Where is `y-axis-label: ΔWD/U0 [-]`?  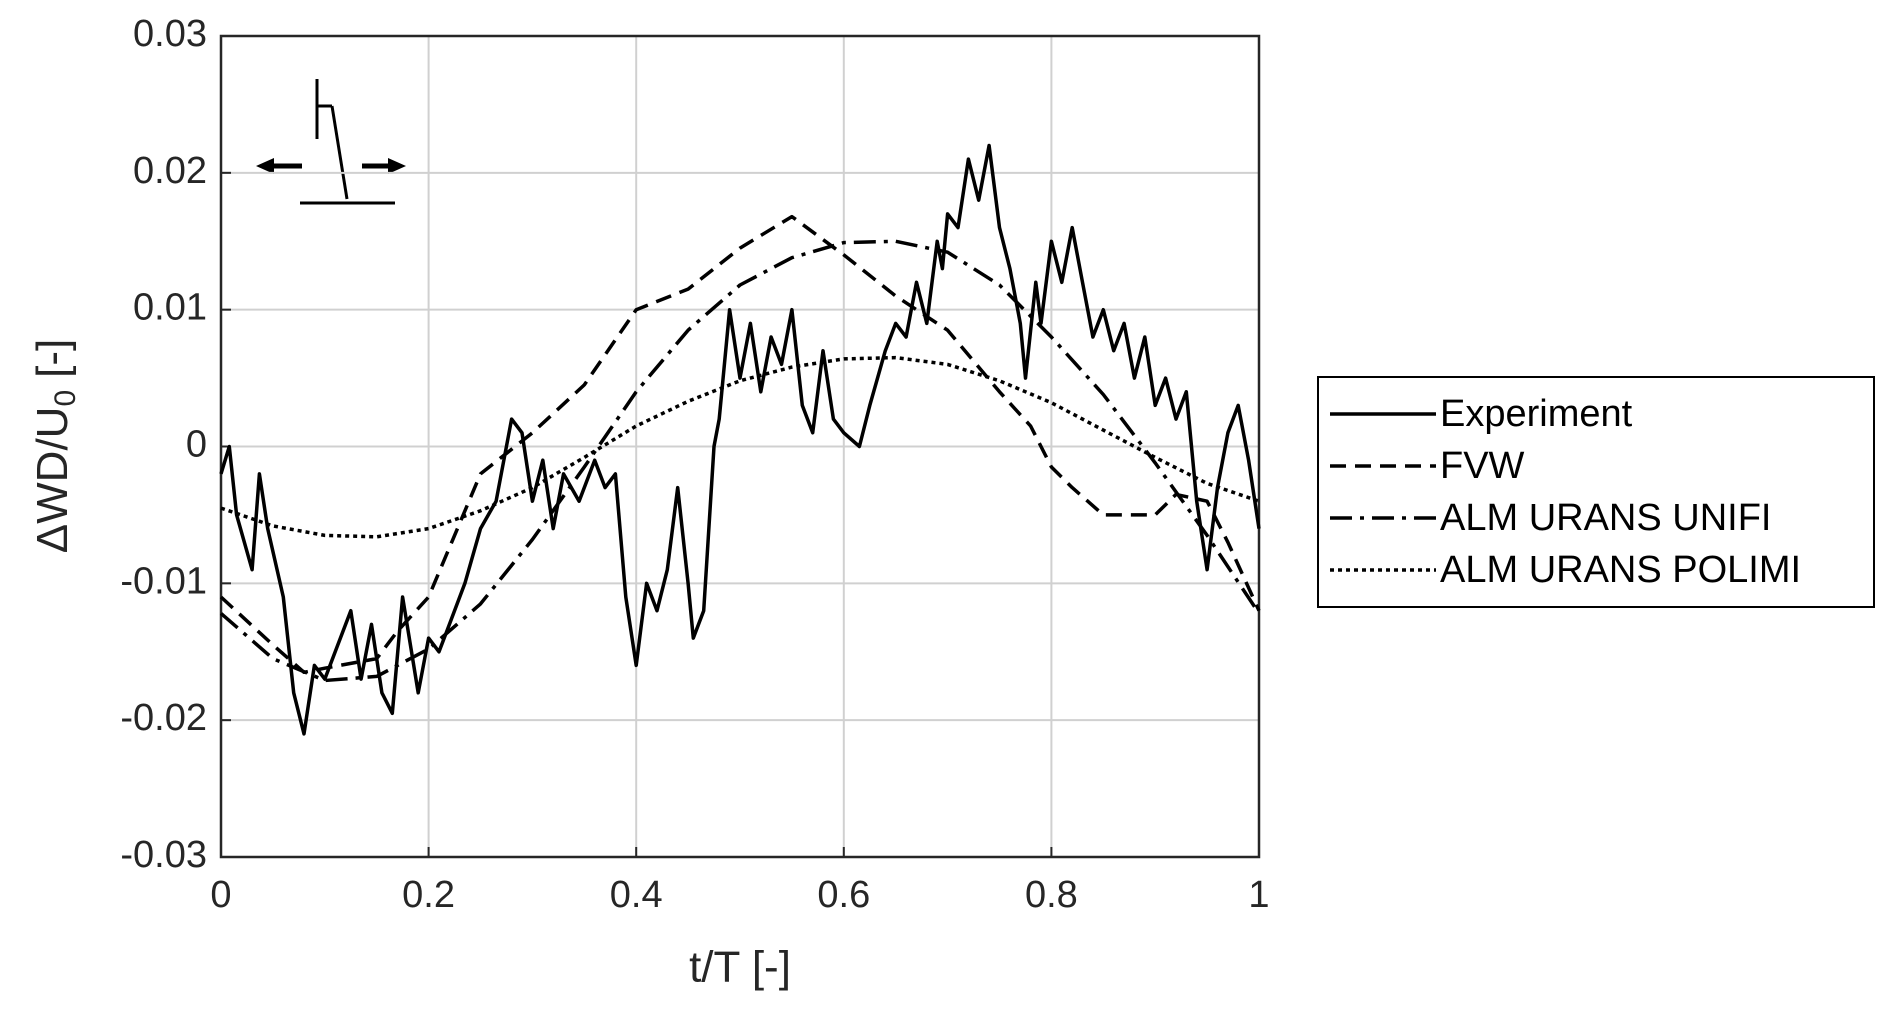
y-axis-label: ΔWD/U0 [-] is located at coordinates (55, 446).